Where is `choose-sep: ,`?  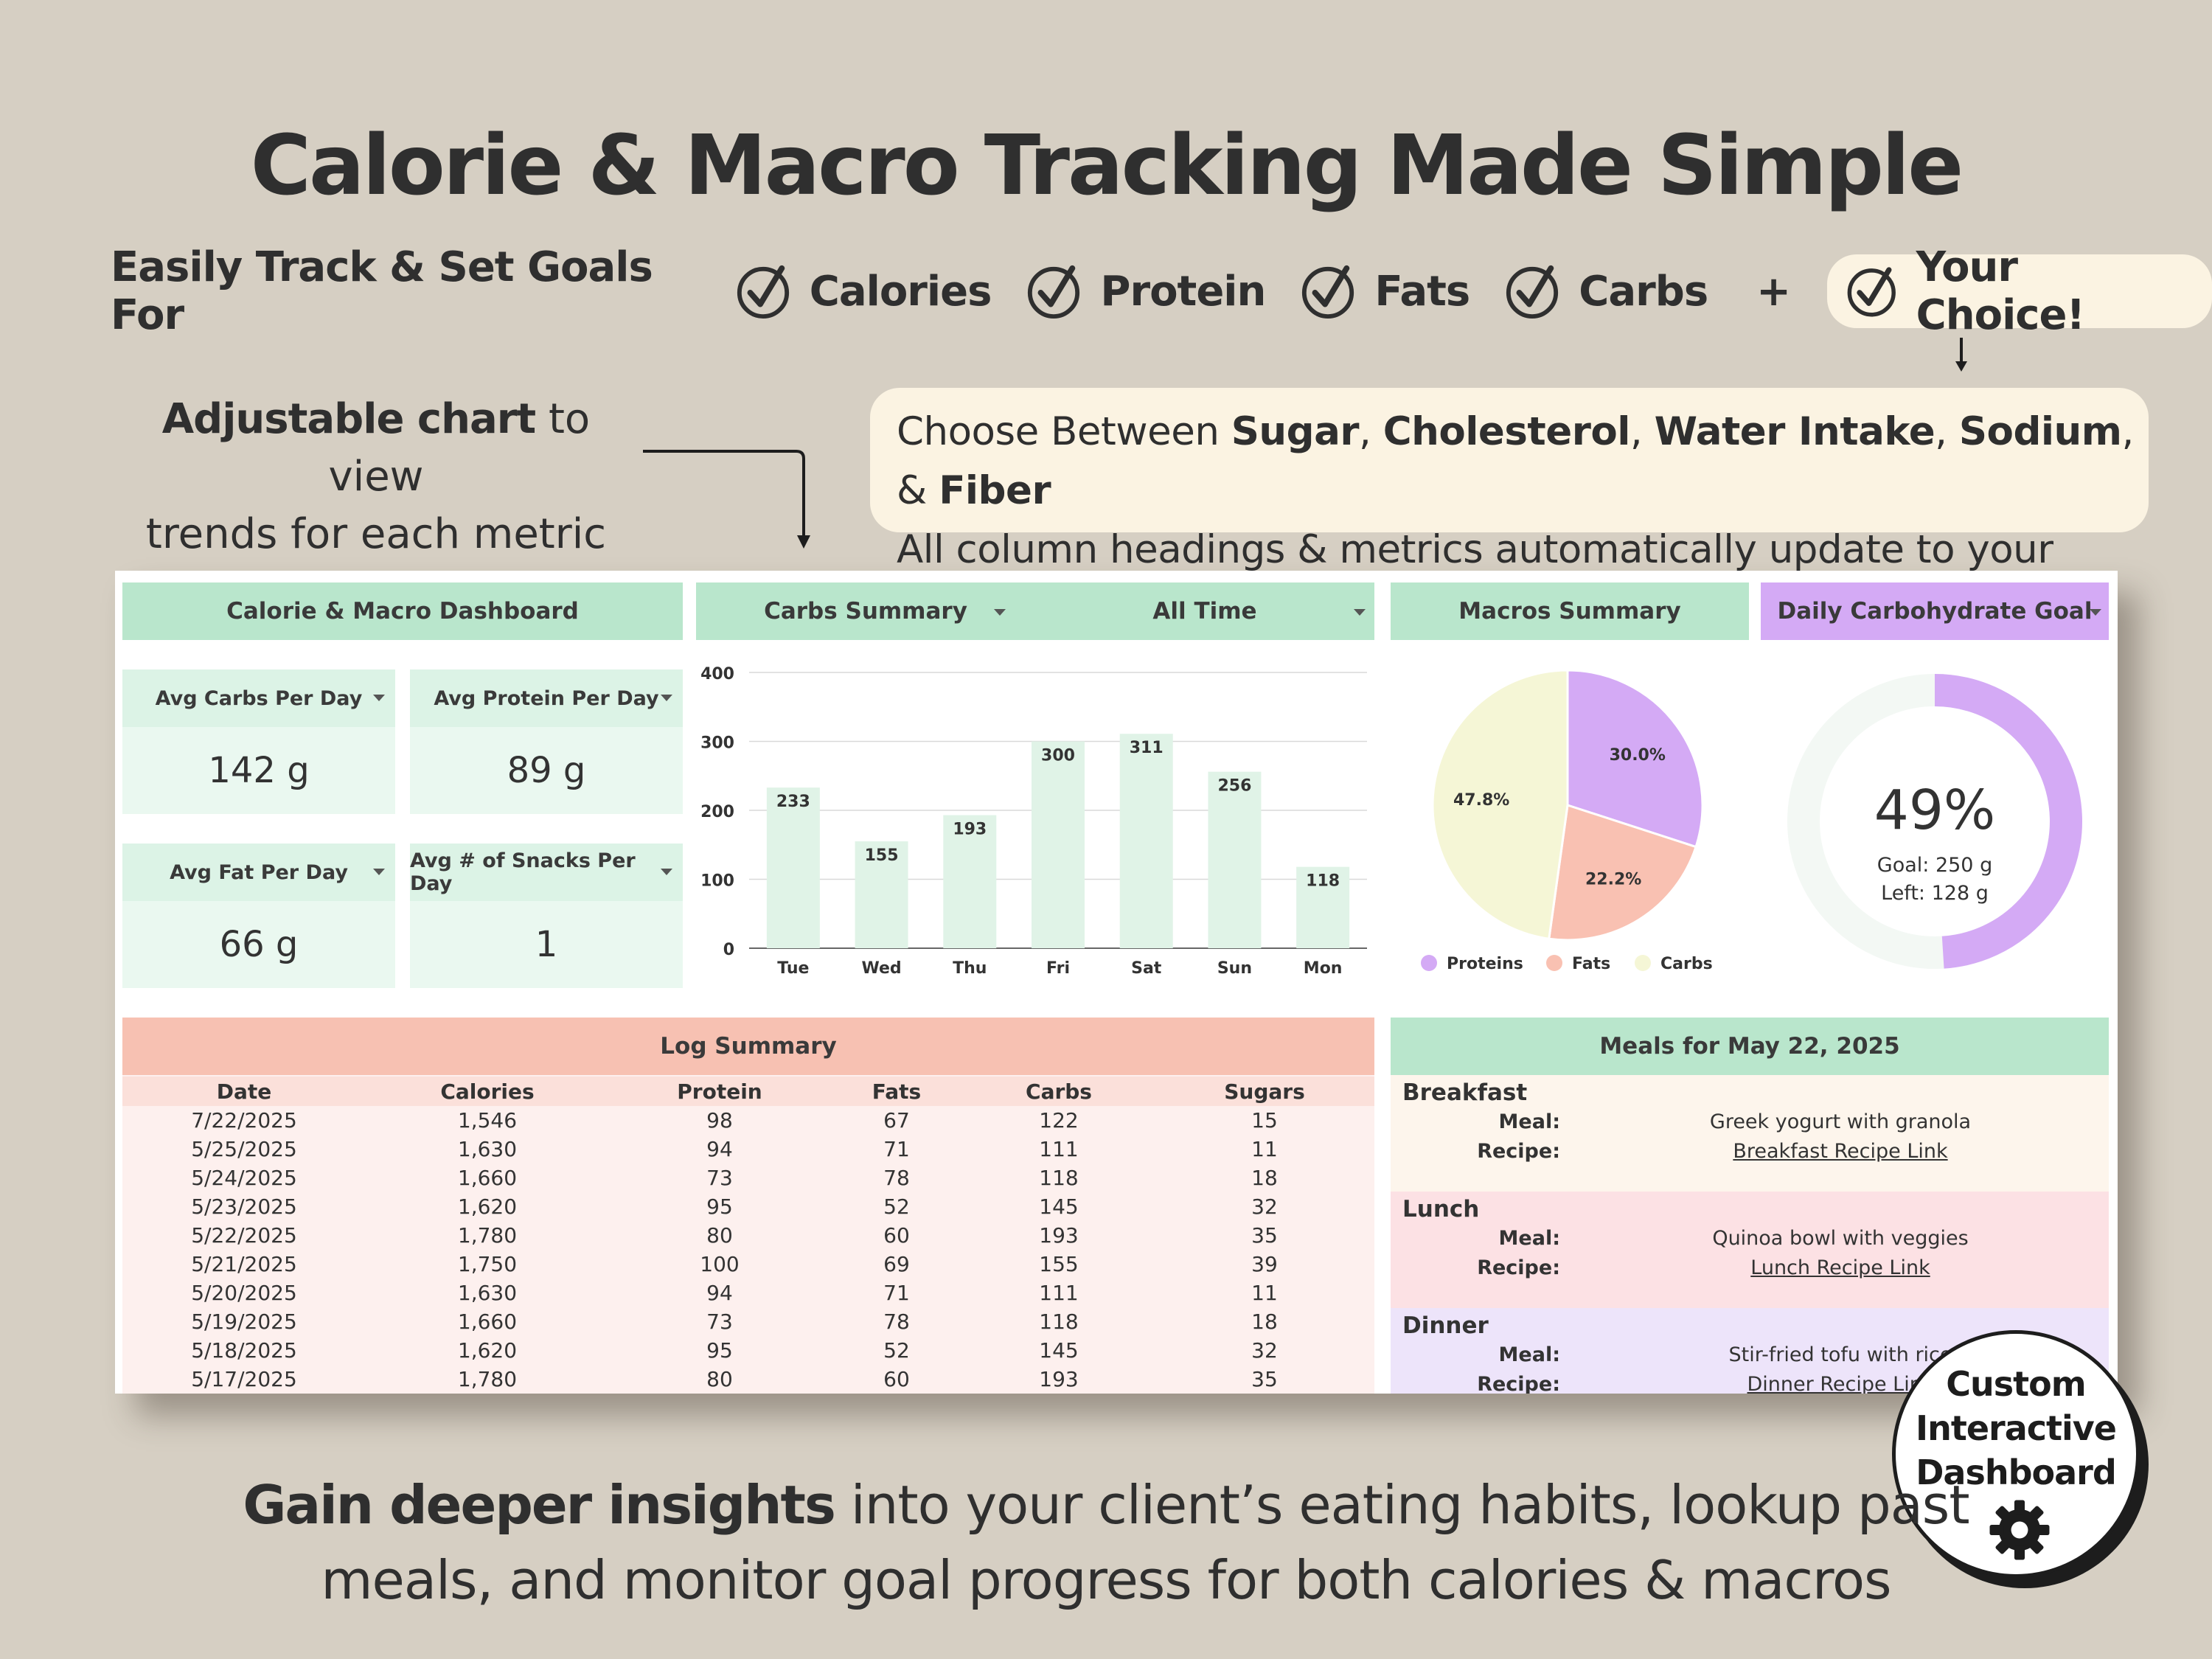 choose-sep: , is located at coordinates (1947, 431).